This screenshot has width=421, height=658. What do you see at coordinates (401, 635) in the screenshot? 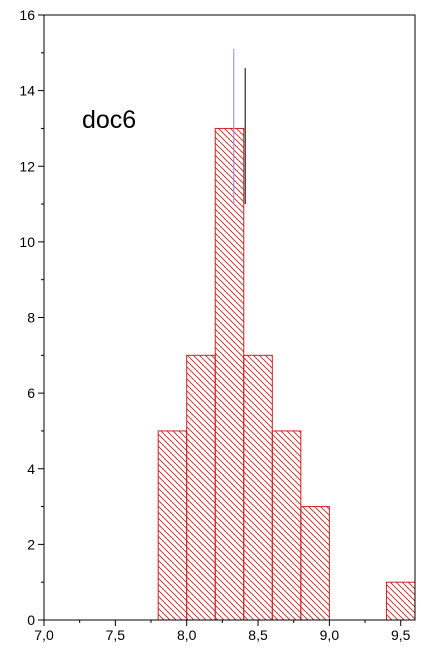
I see `x-tick-label: 9,5` at bounding box center [401, 635].